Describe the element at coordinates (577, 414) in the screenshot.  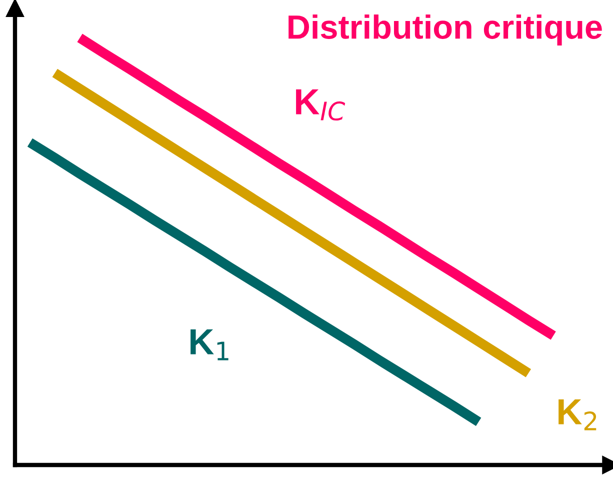
I see `series-label: K$_{2}$` at that location.